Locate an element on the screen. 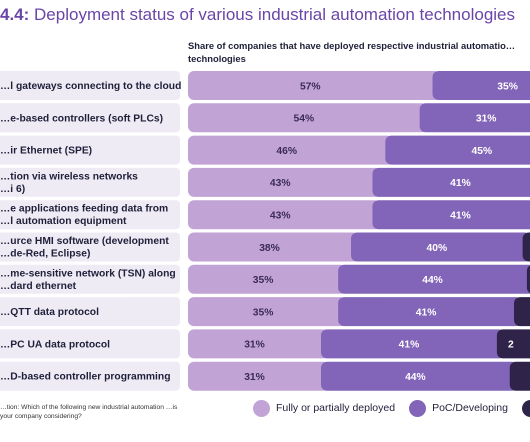 Image resolution: width=530 pixels, height=442 pixels. bar-value-label: 57% is located at coordinates (310, 86).